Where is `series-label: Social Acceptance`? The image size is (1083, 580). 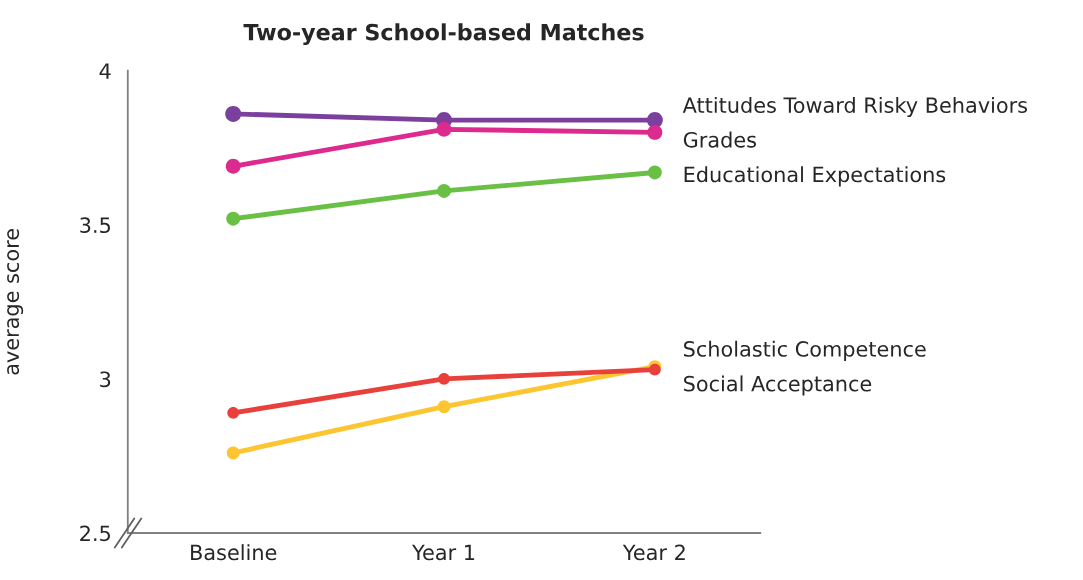 series-label: Social Acceptance is located at coordinates (778, 385).